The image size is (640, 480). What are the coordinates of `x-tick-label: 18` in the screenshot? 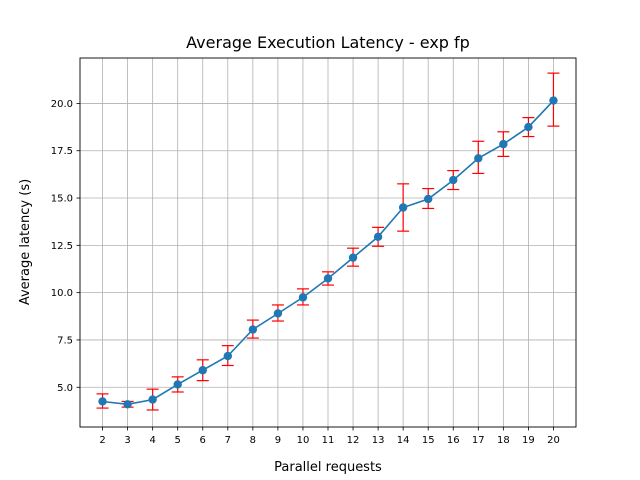 It's located at (503, 440).